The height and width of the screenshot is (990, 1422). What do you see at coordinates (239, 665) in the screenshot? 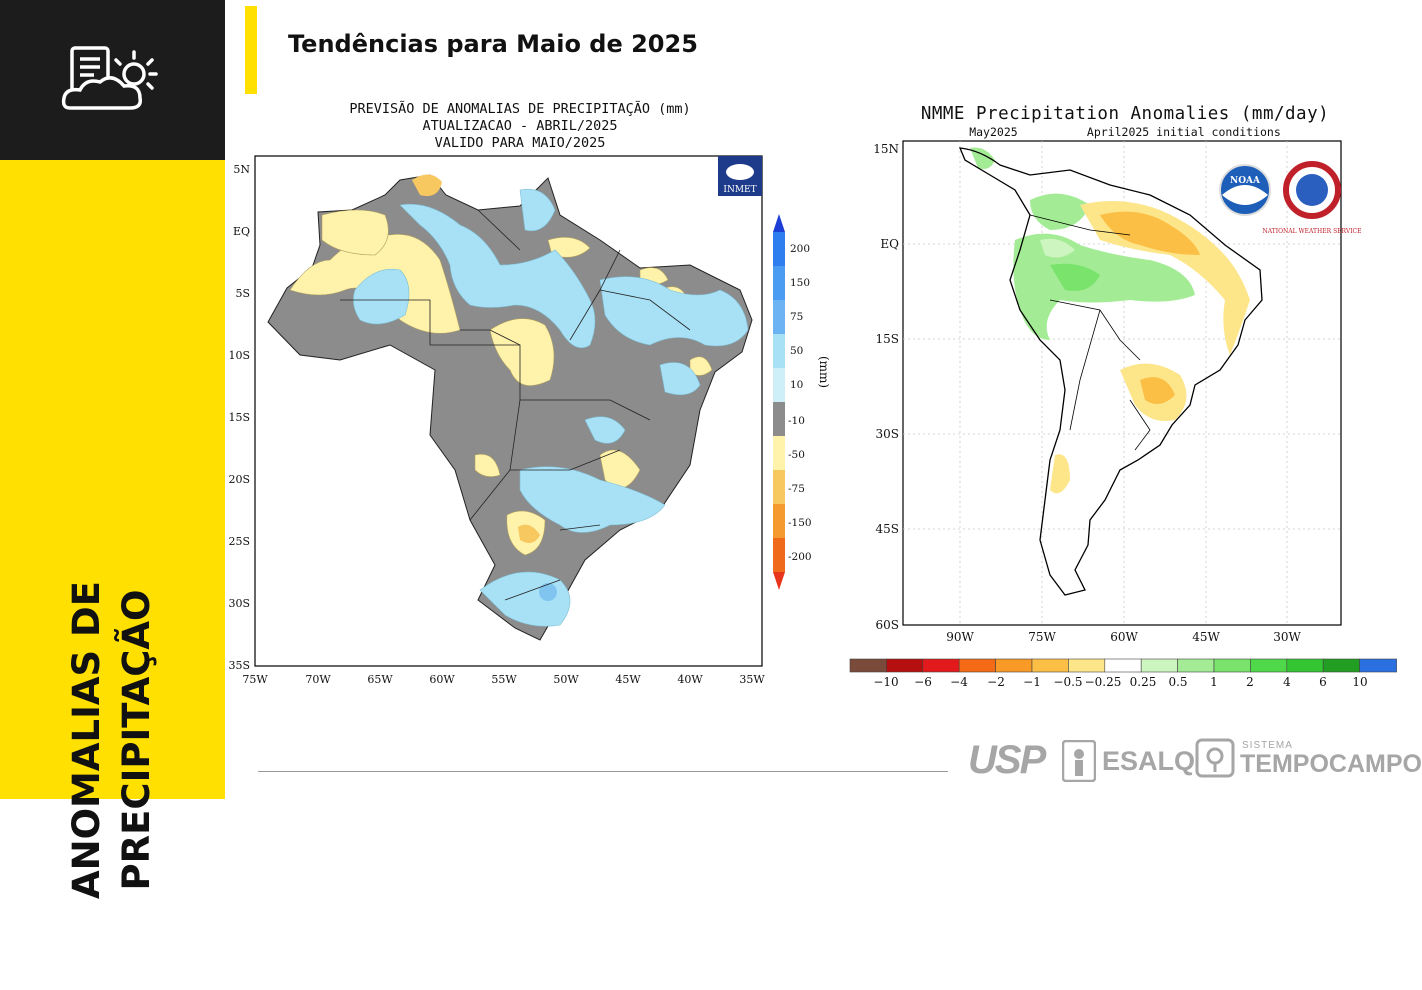
I see `lat-label: 35S` at bounding box center [239, 665].